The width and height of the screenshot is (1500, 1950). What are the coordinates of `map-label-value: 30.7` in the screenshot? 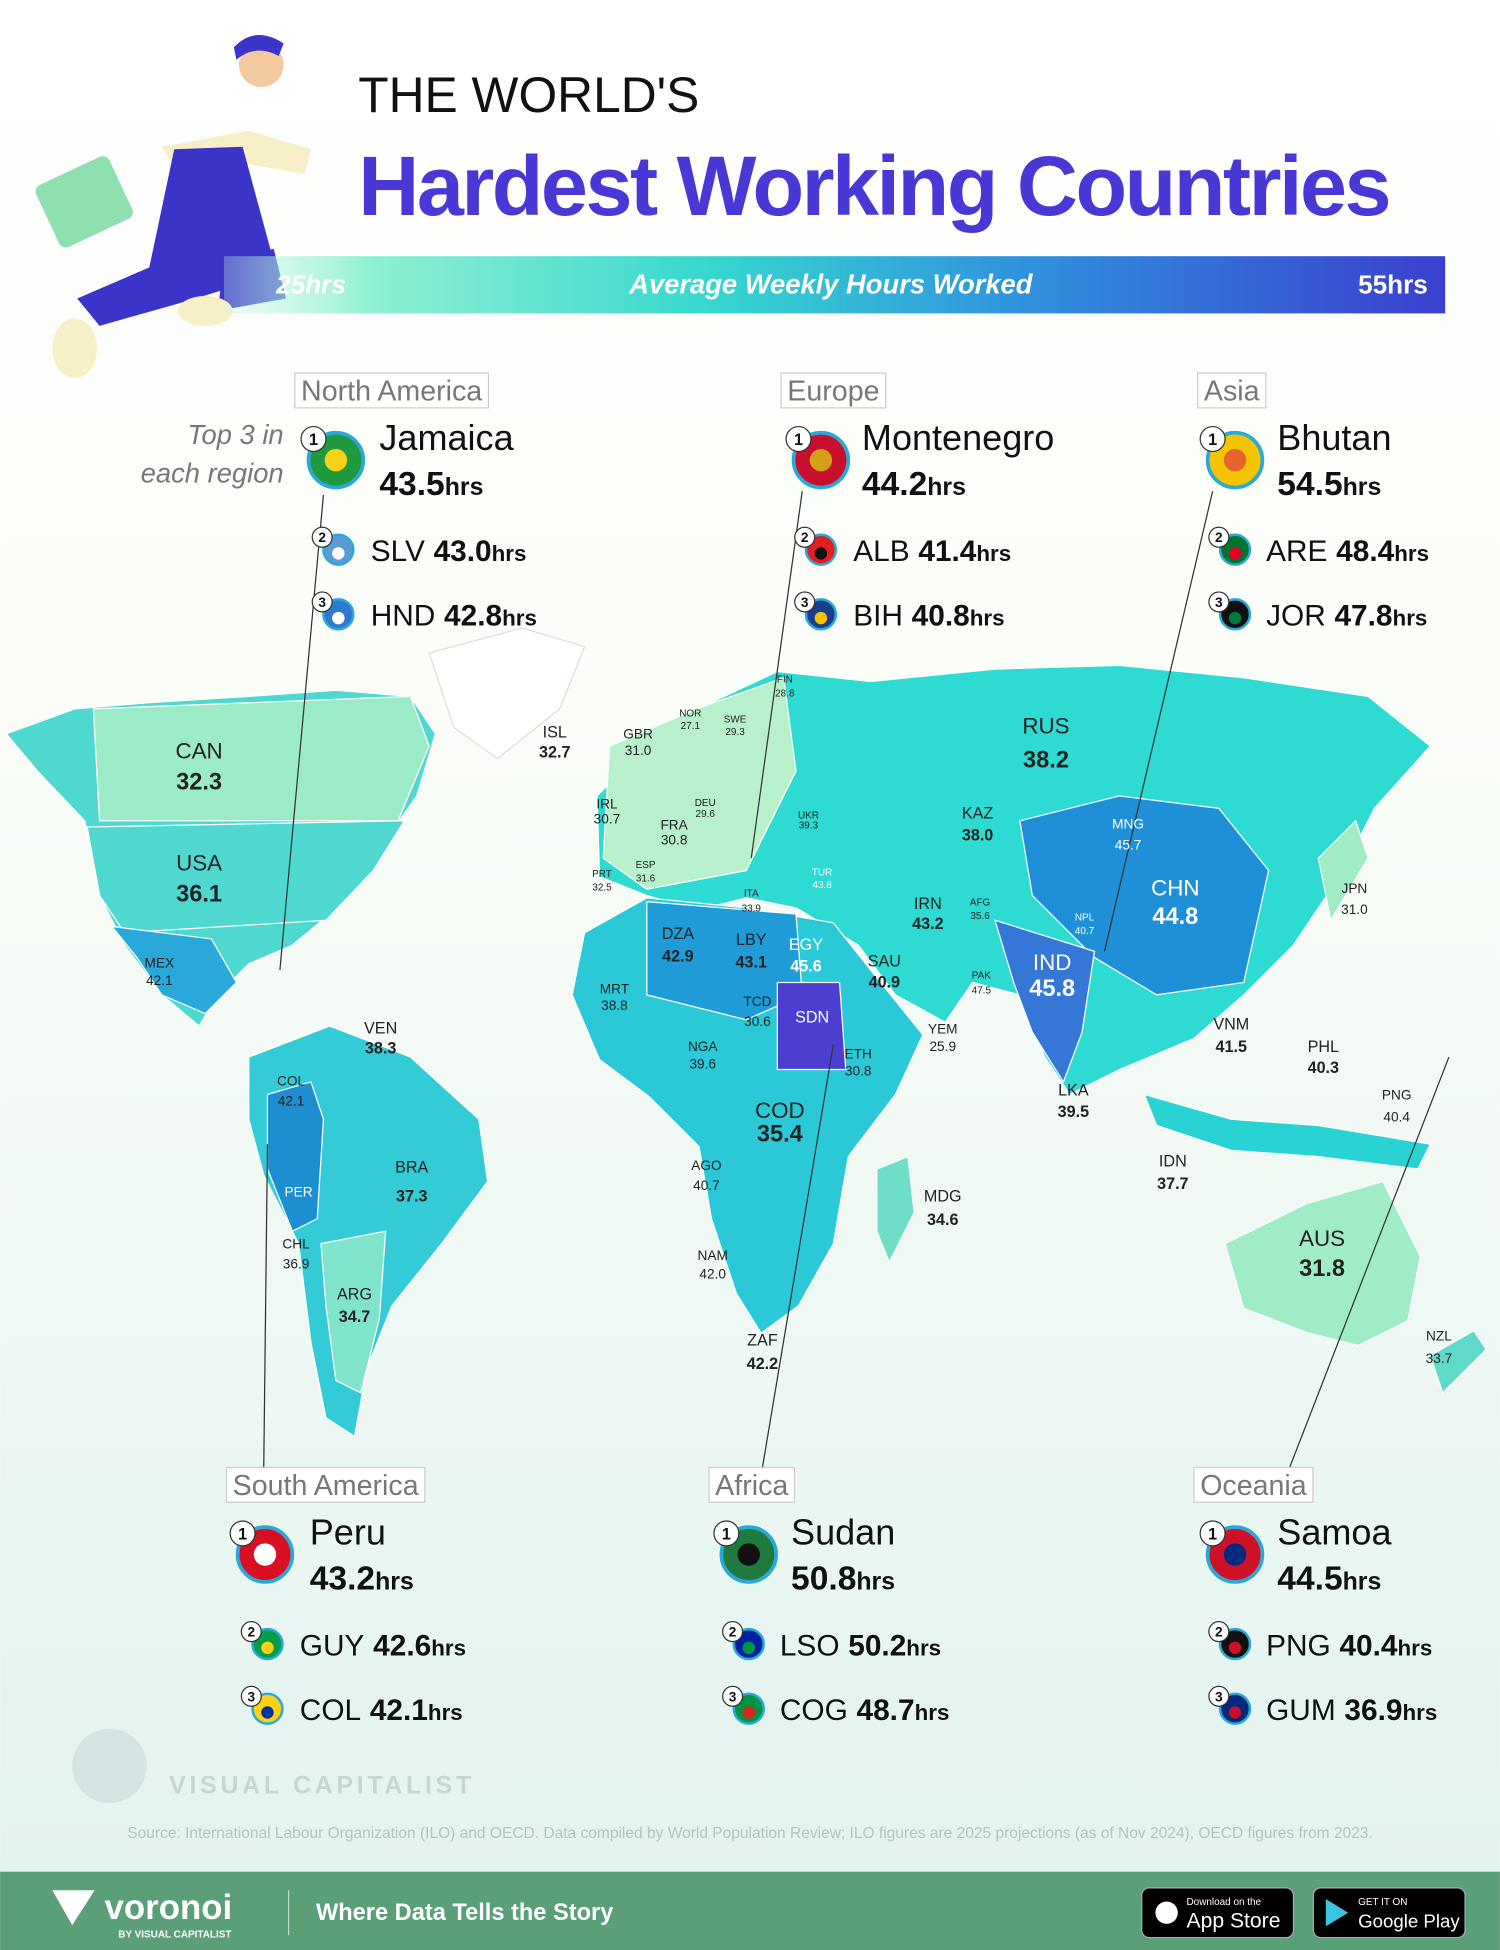 It's located at (607, 818).